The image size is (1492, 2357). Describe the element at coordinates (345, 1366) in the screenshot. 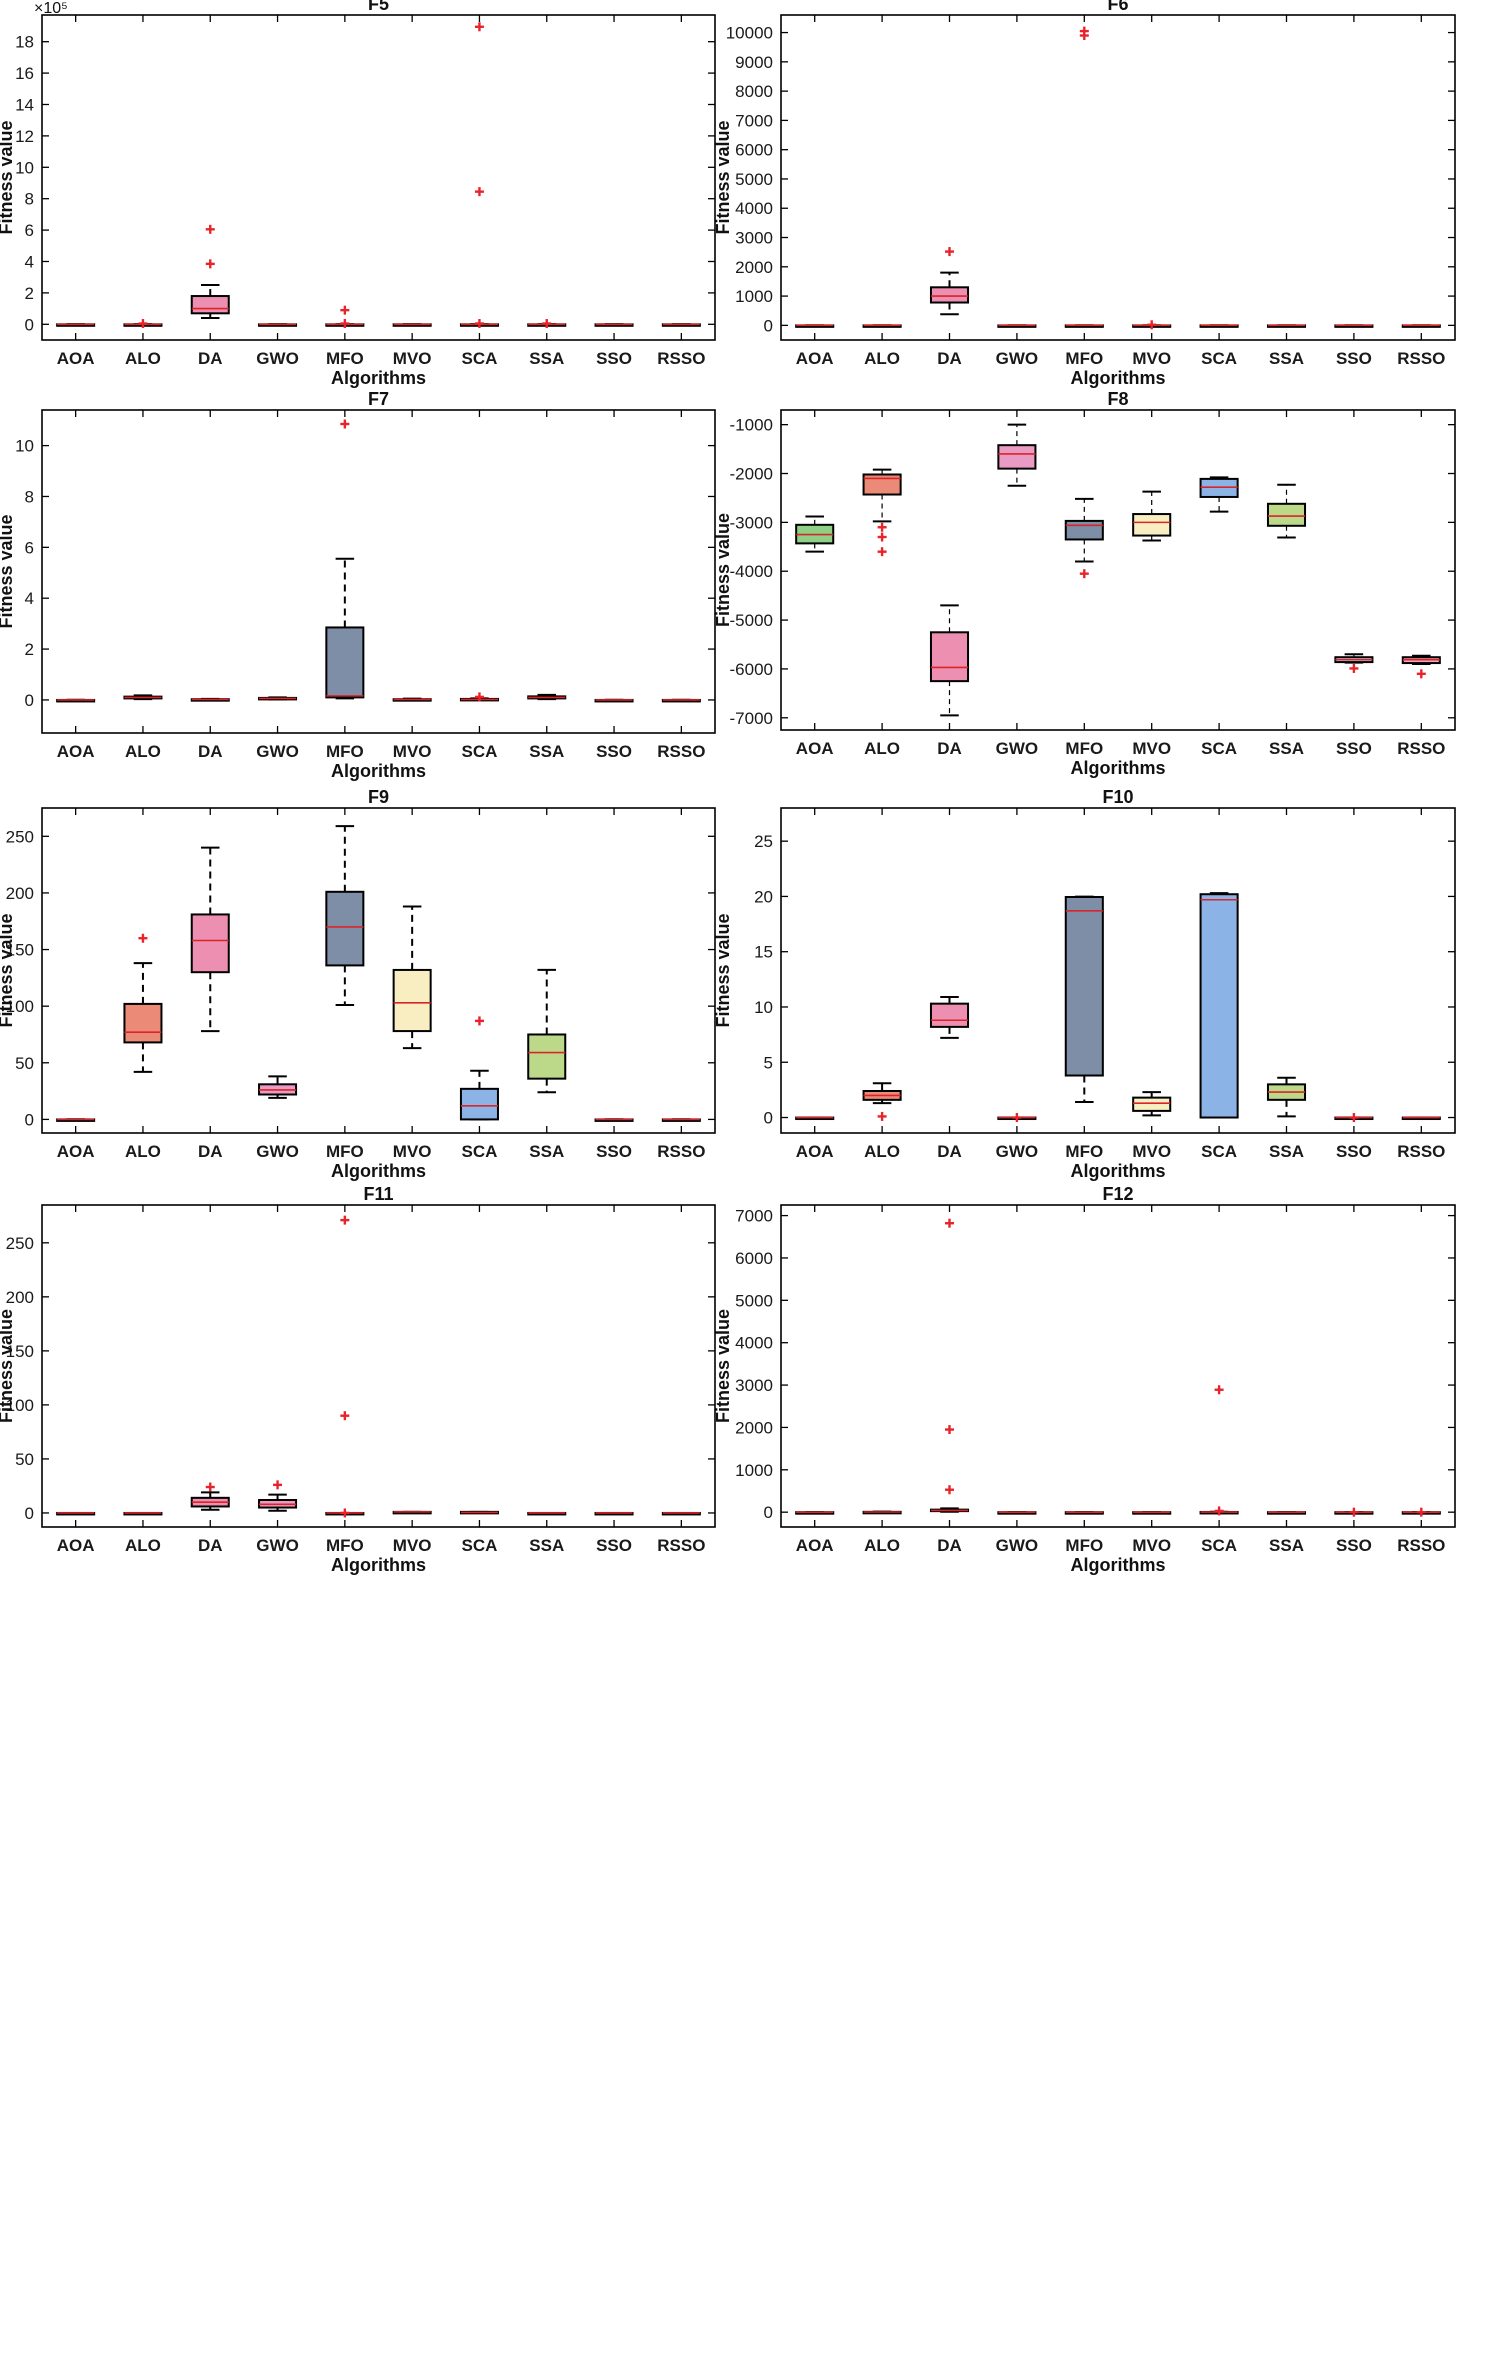

I see `box-mfo` at that location.